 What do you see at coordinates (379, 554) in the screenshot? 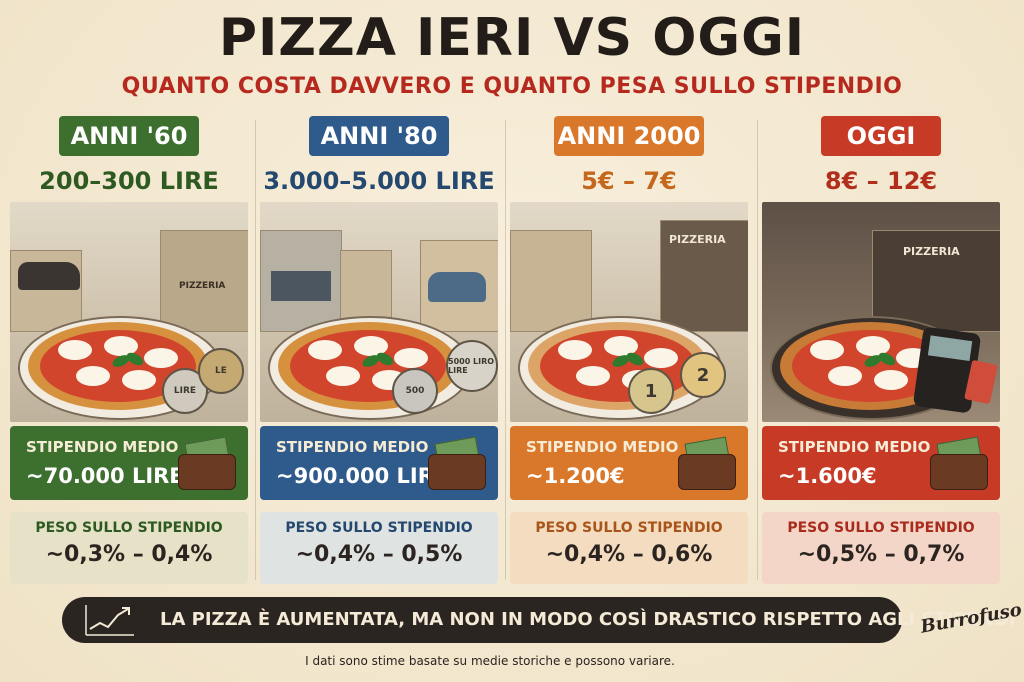
I see `weight-value: ~0,4% – 0,5%` at bounding box center [379, 554].